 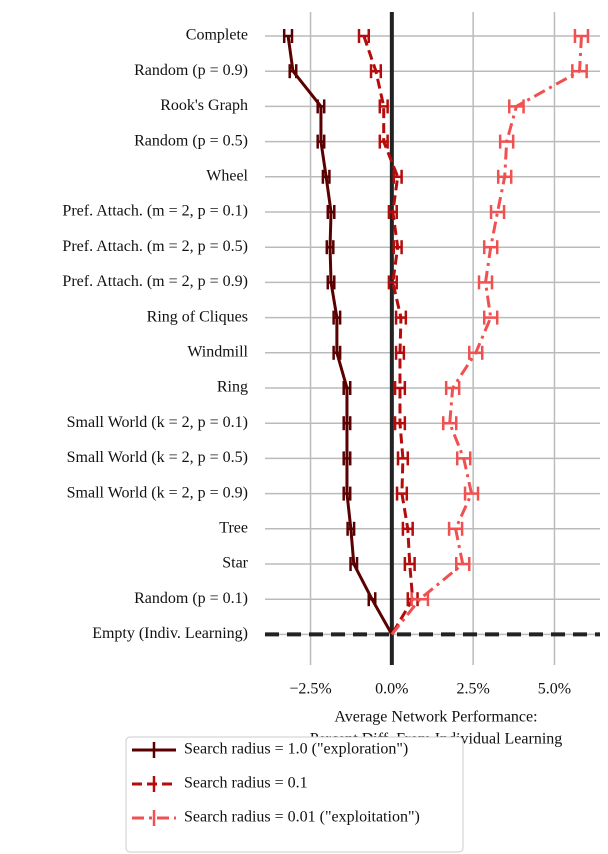 What do you see at coordinates (472, 689) in the screenshot?
I see `x-tick-label: 2.5%` at bounding box center [472, 689].